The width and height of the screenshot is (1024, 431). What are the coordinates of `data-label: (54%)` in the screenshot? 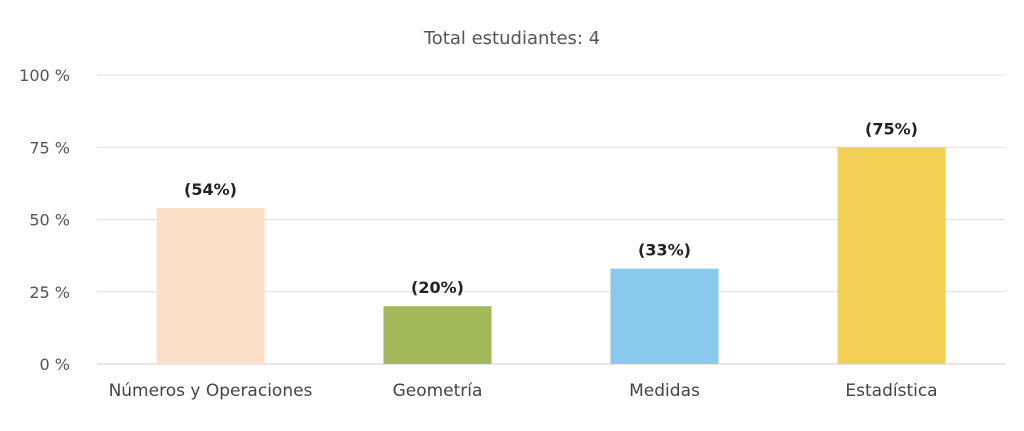 It's located at (210, 189).